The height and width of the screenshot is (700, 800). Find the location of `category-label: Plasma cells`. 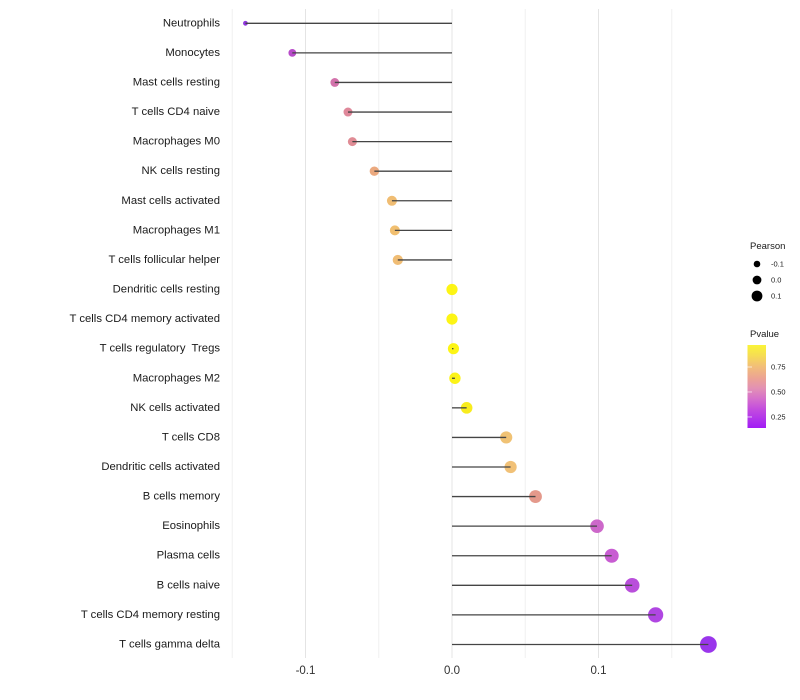

category-label: Plasma cells is located at coordinates (189, 556).